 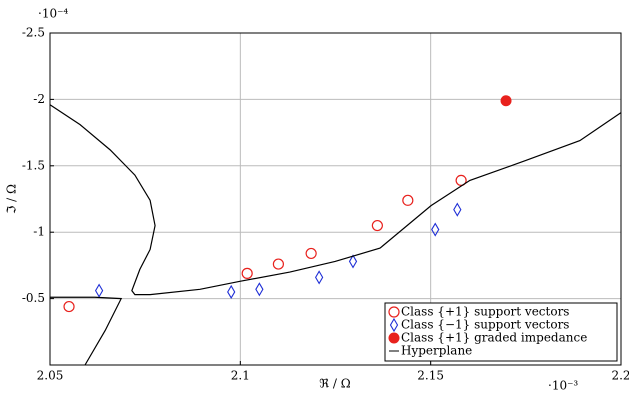 I want to click on y-tick-label: -1.5, so click(x=33, y=165).